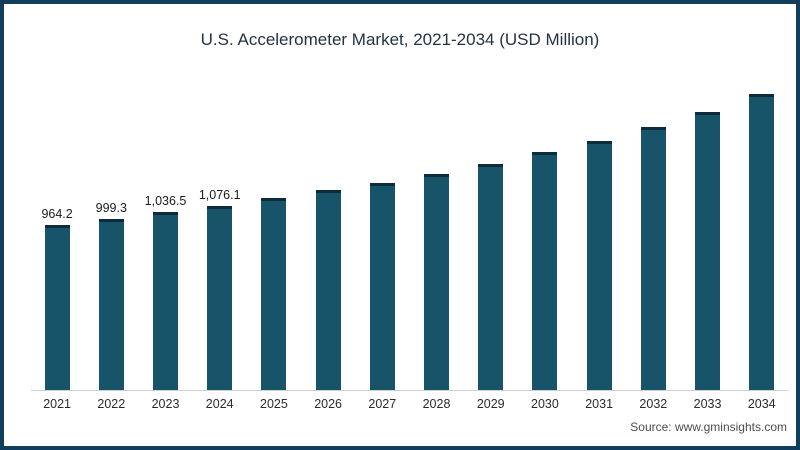 The image size is (800, 450). What do you see at coordinates (653, 404) in the screenshot?
I see `x-tick-label-2032: 2032` at bounding box center [653, 404].